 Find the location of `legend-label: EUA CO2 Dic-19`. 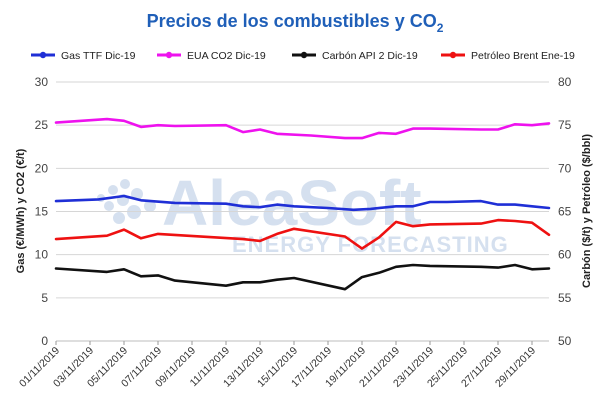

legend-label: EUA CO2 Dic-19 is located at coordinates (226, 56).